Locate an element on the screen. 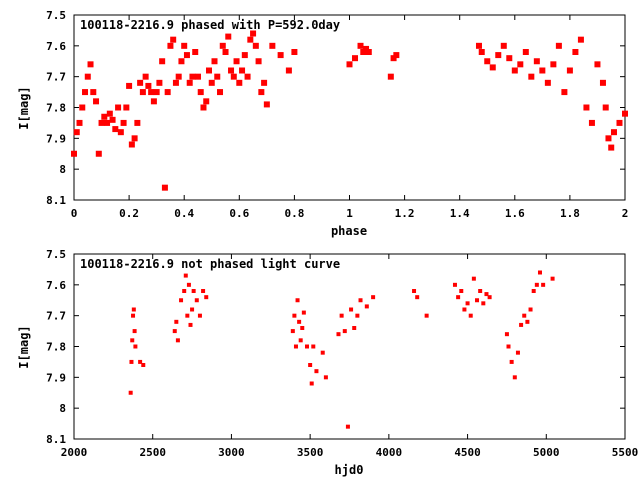  x-tick-label: 0.2 is located at coordinates (129, 213).